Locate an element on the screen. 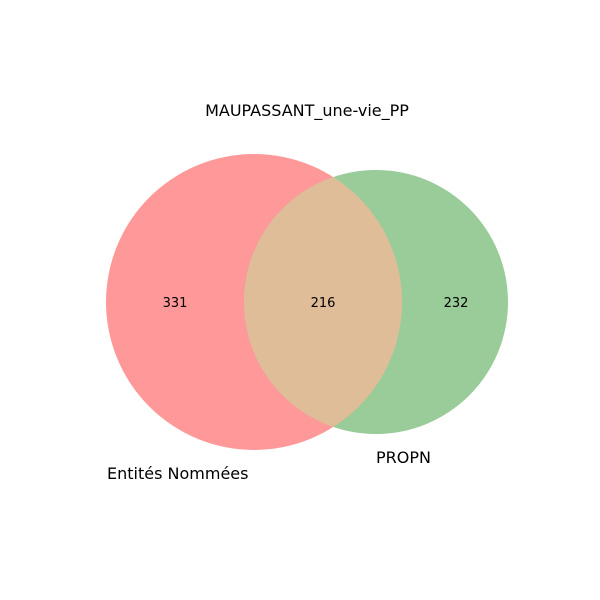  set-label-propn: PROPN is located at coordinates (403, 457).